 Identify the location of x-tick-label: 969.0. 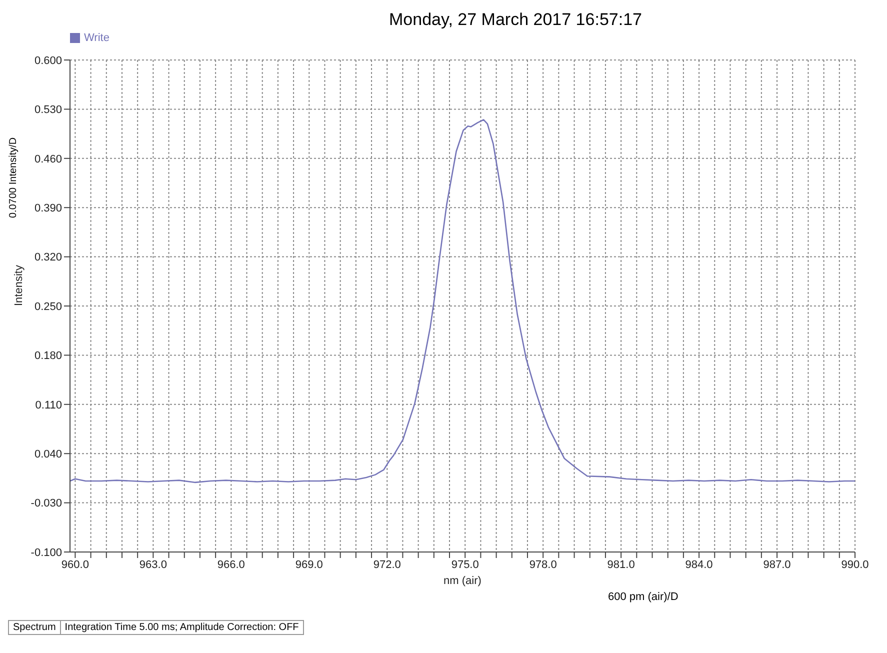
(309, 564).